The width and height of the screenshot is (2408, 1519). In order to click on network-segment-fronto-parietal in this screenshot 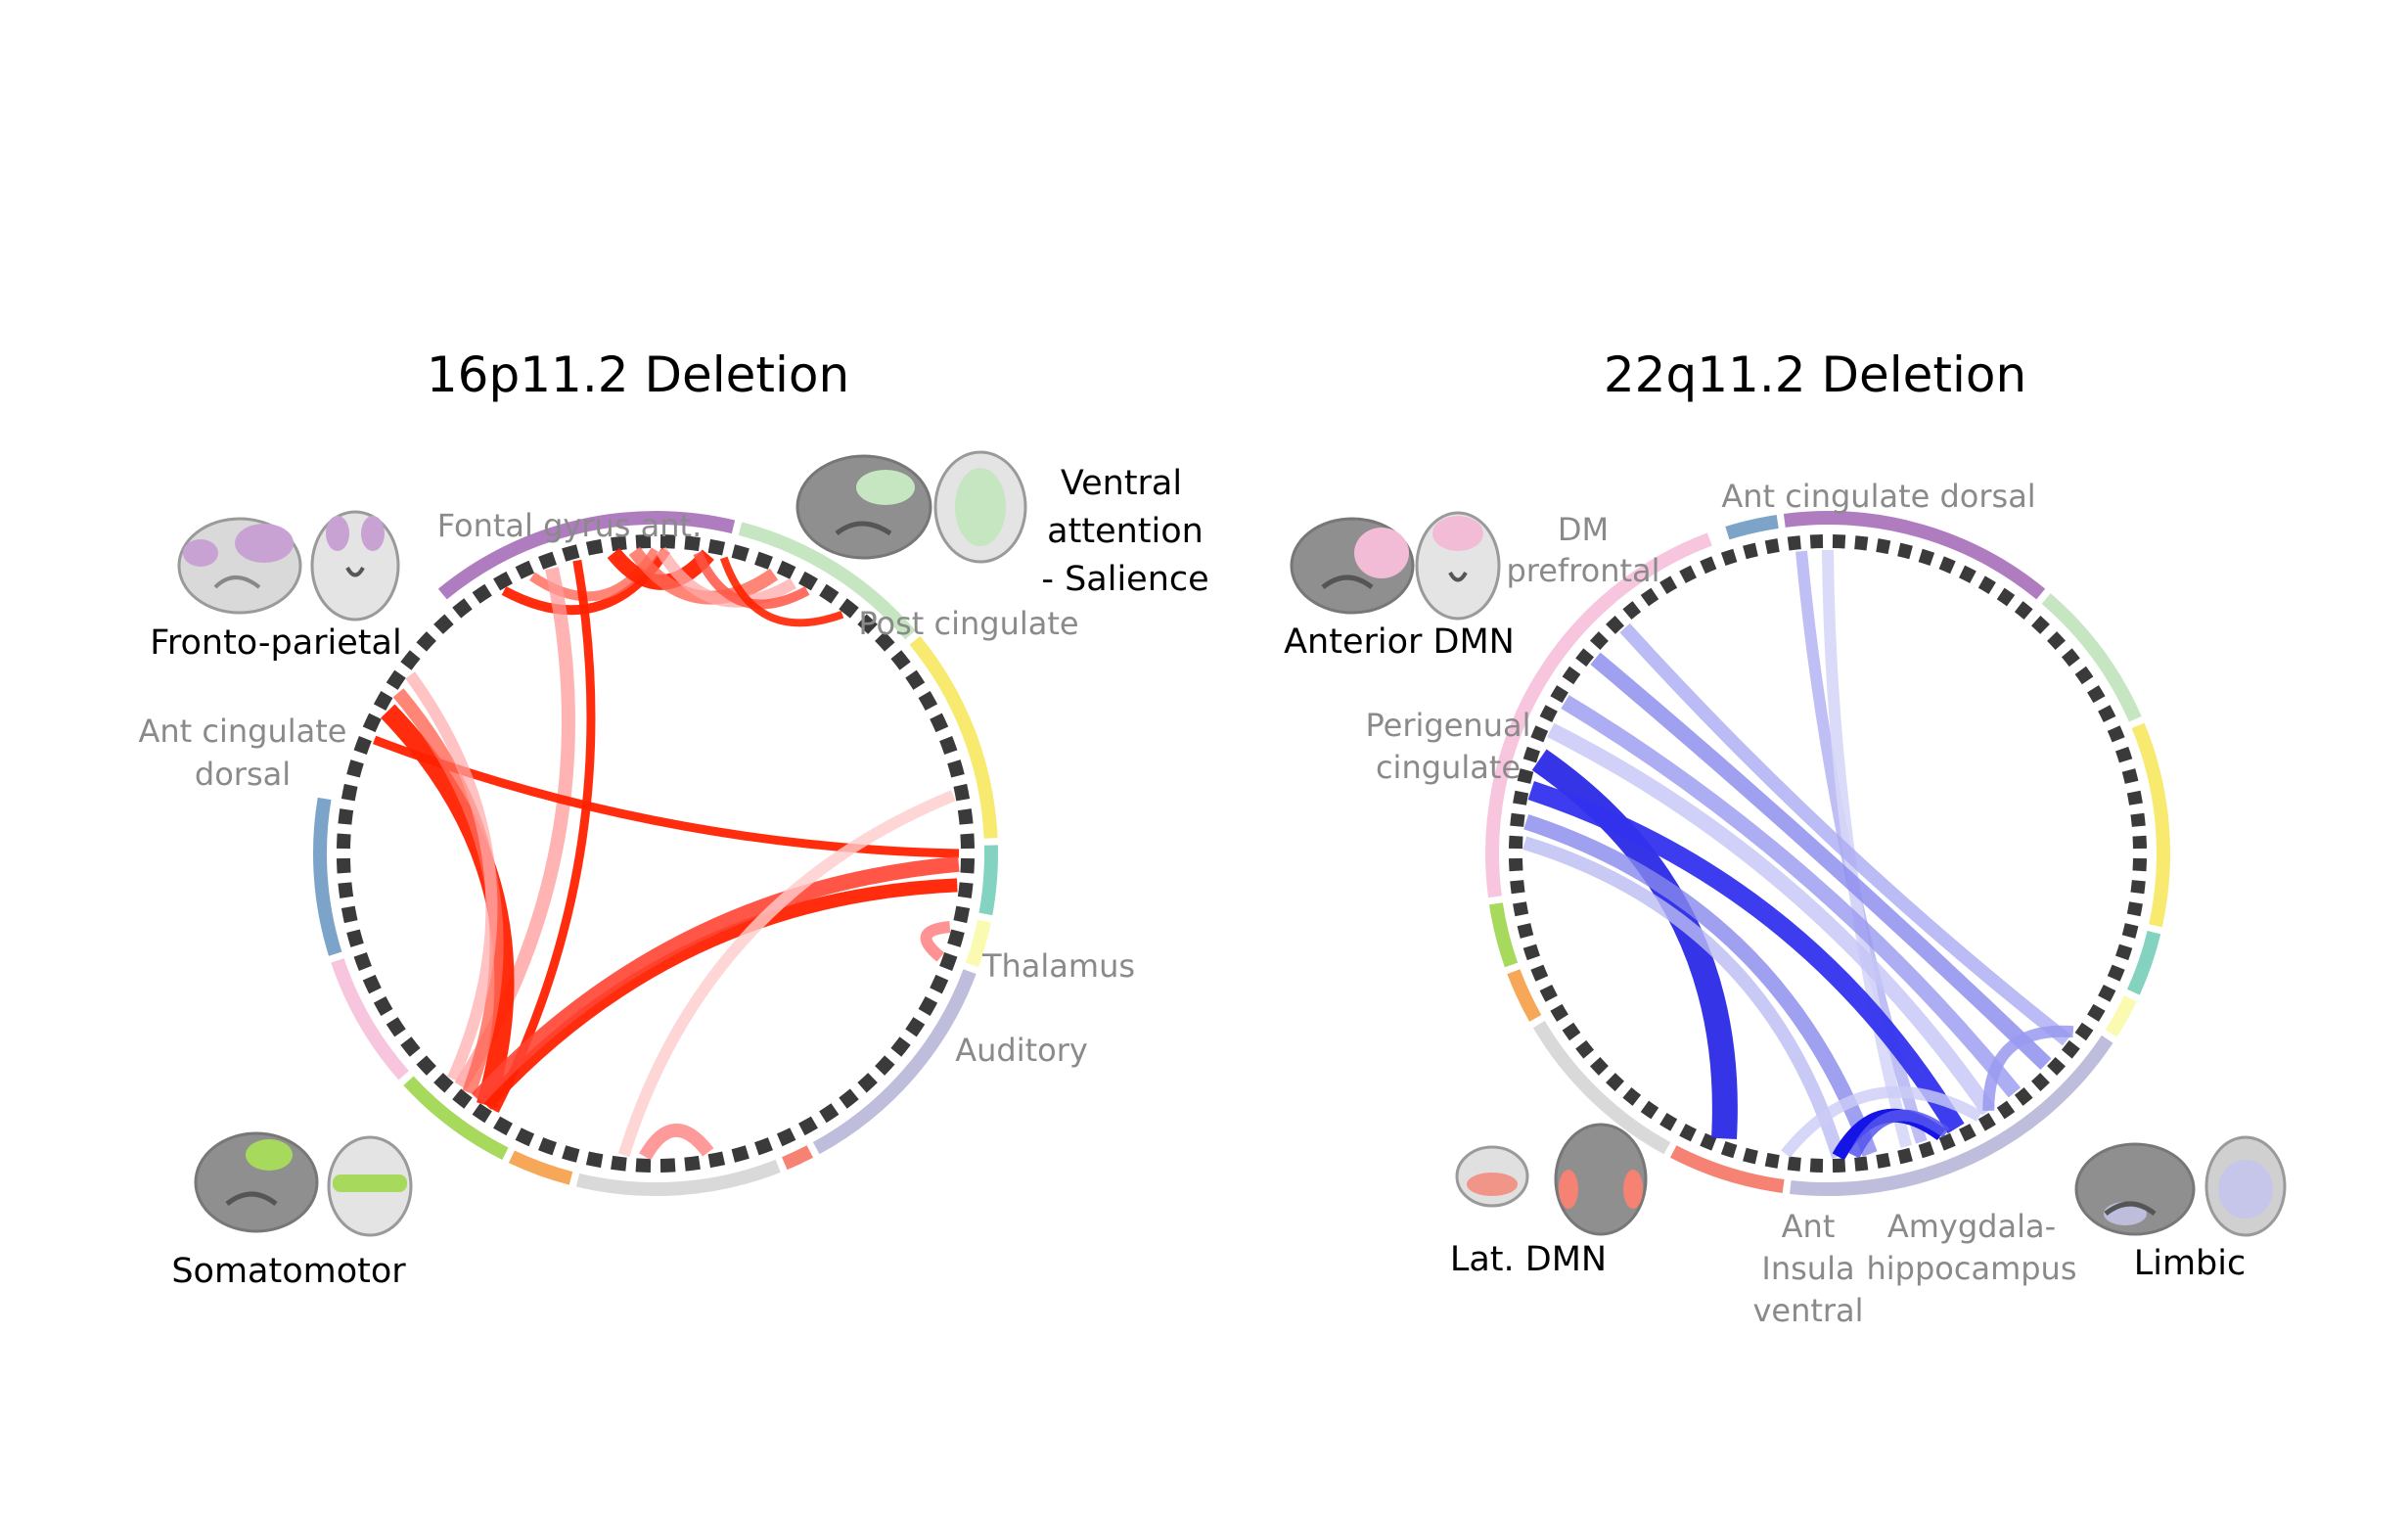, I will do `click(1914, 555)`.